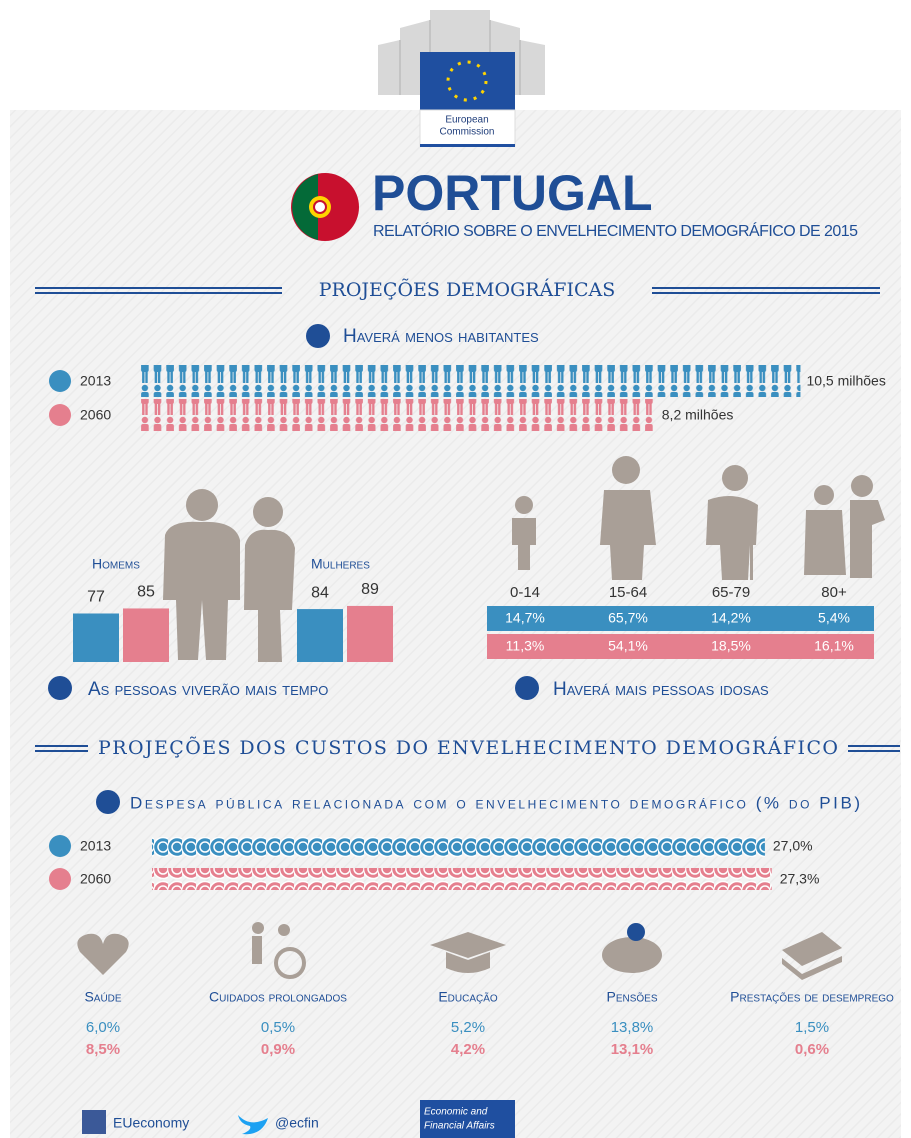  Describe the element at coordinates (812, 1027) in the screenshot. I see `item-value: 1,5%` at that location.